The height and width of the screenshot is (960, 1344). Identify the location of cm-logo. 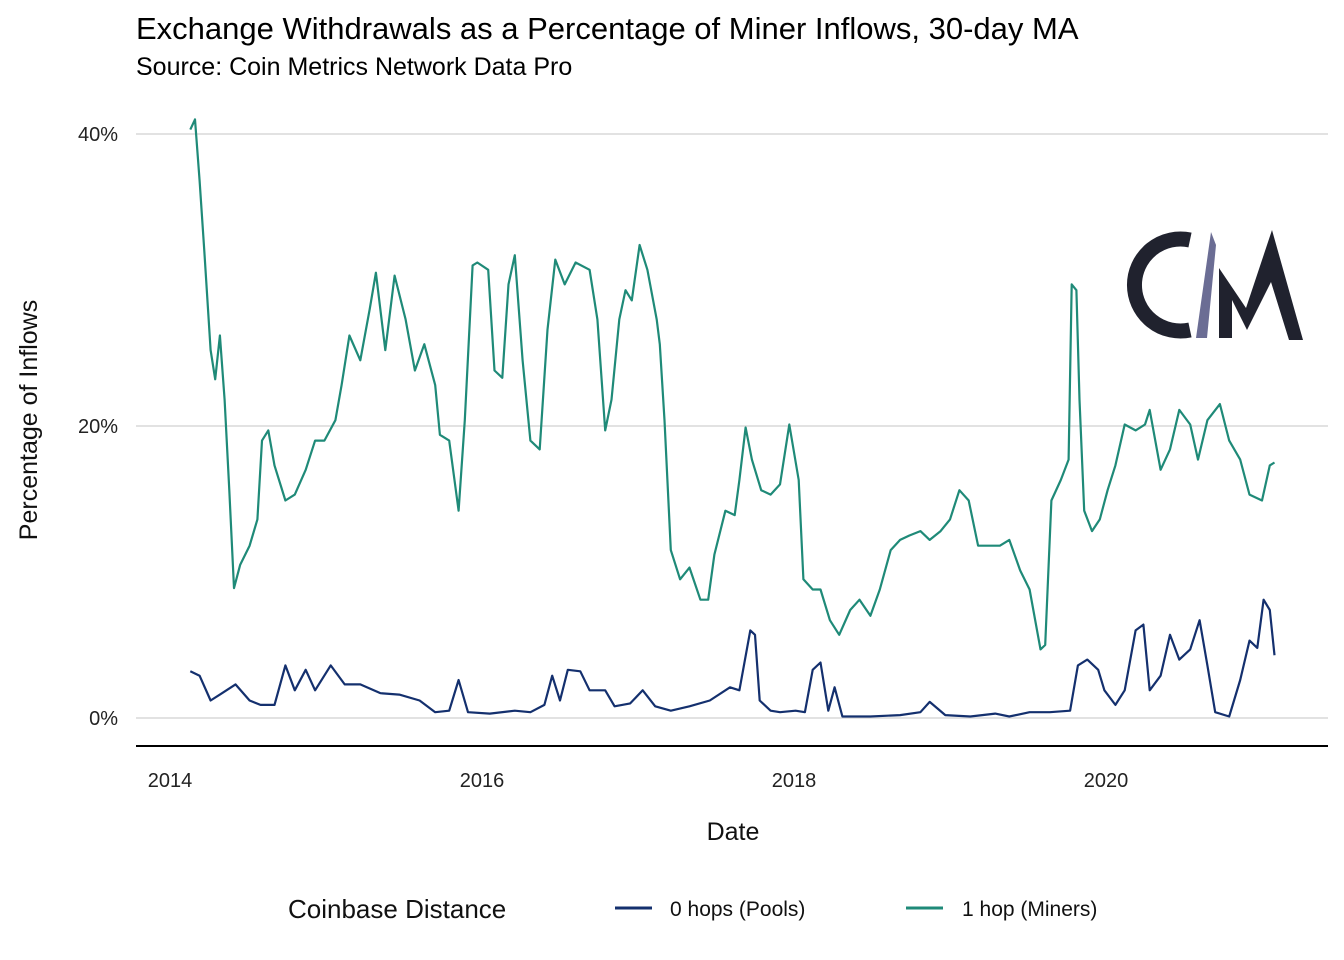
(1215, 285).